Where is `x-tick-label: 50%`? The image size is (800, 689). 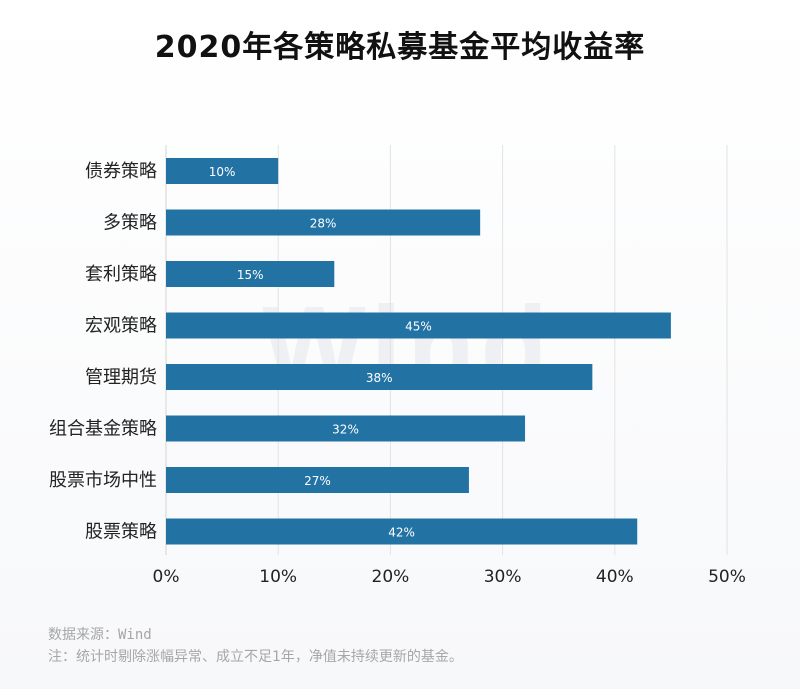 x-tick-label: 50% is located at coordinates (727, 577).